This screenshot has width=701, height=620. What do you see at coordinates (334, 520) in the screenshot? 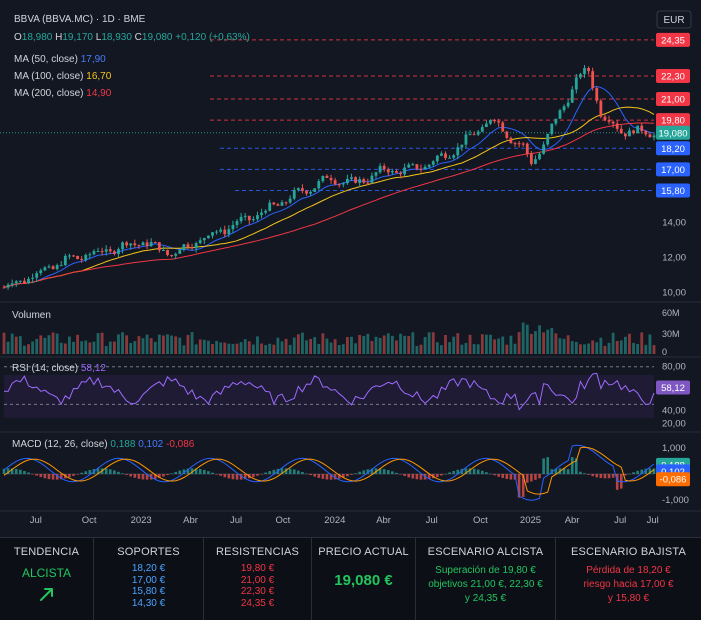
I see `time-tick-label: 2024` at bounding box center [334, 520].